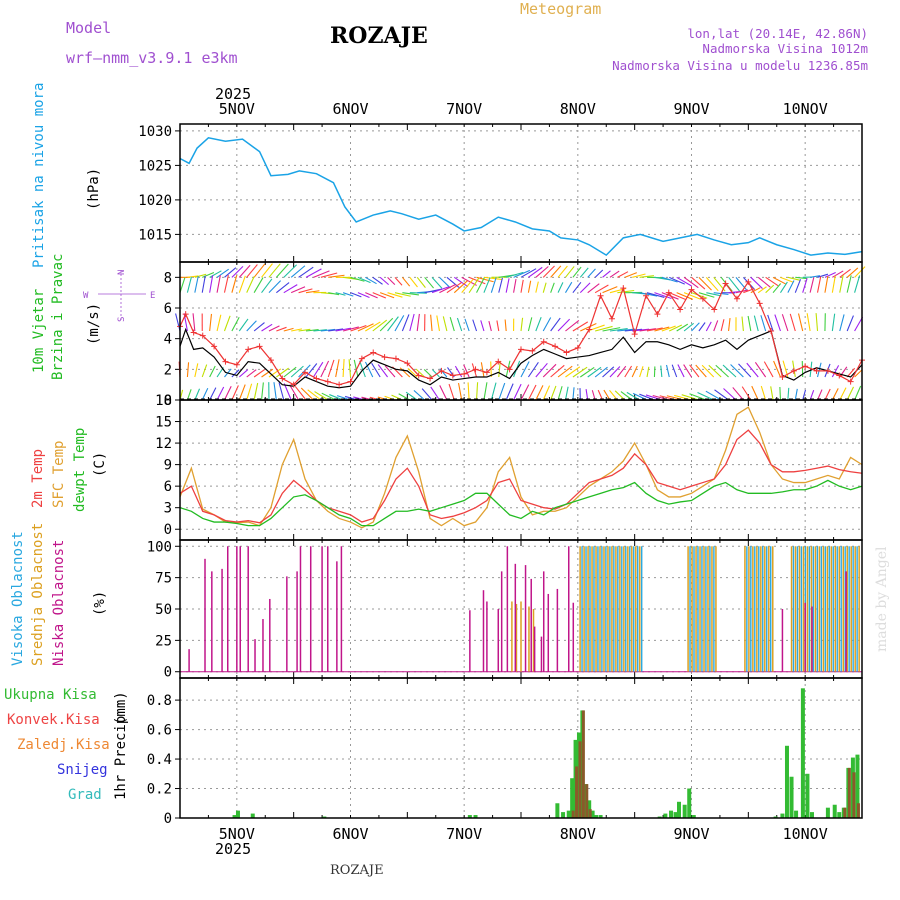  Describe the element at coordinates (82, 770) in the screenshot. I see `precip-label-snow: Snijeg` at that location.